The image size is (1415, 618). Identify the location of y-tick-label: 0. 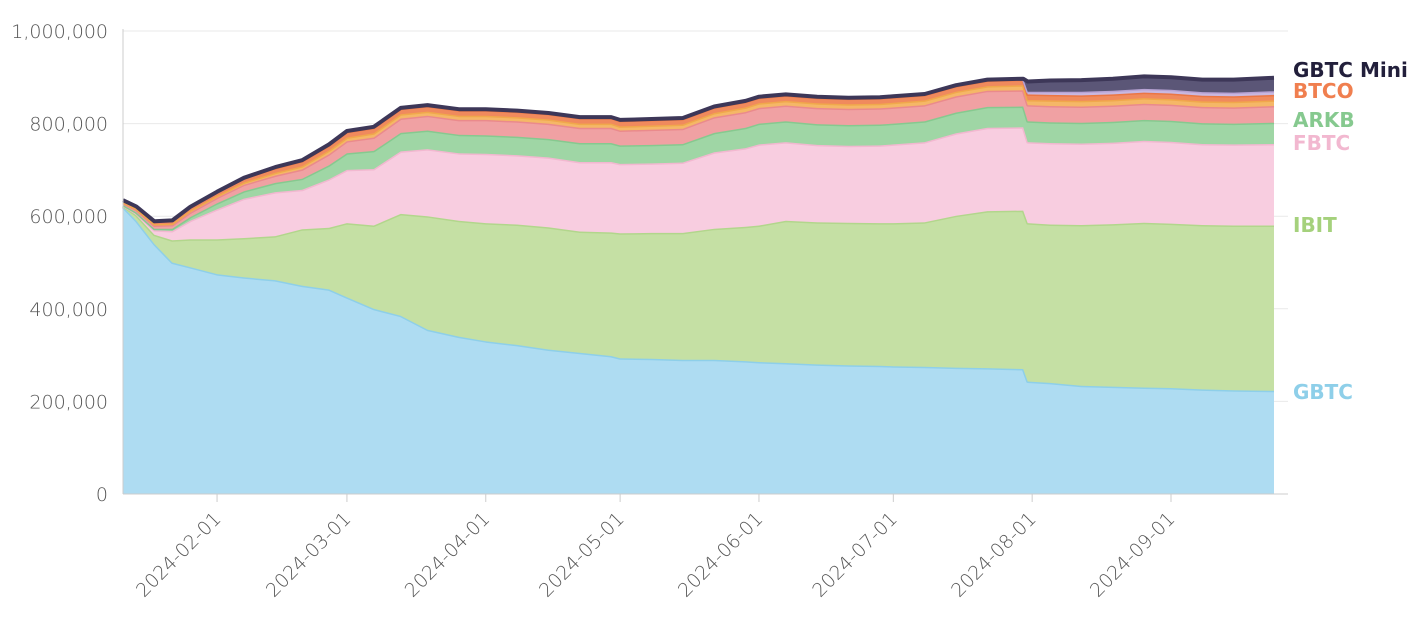
(102, 495).